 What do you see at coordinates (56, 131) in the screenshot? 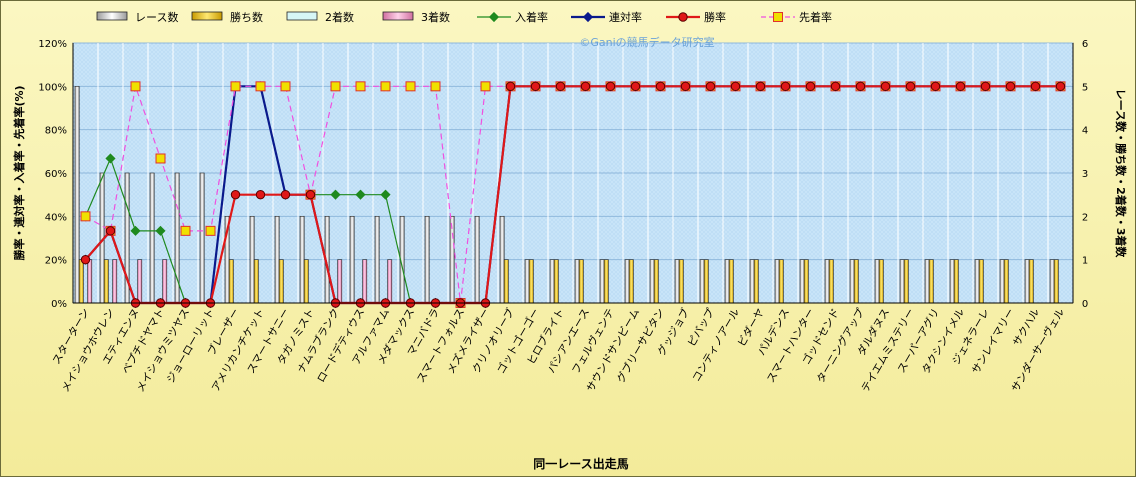
I see `y-tick-left: 80%` at bounding box center [56, 131].